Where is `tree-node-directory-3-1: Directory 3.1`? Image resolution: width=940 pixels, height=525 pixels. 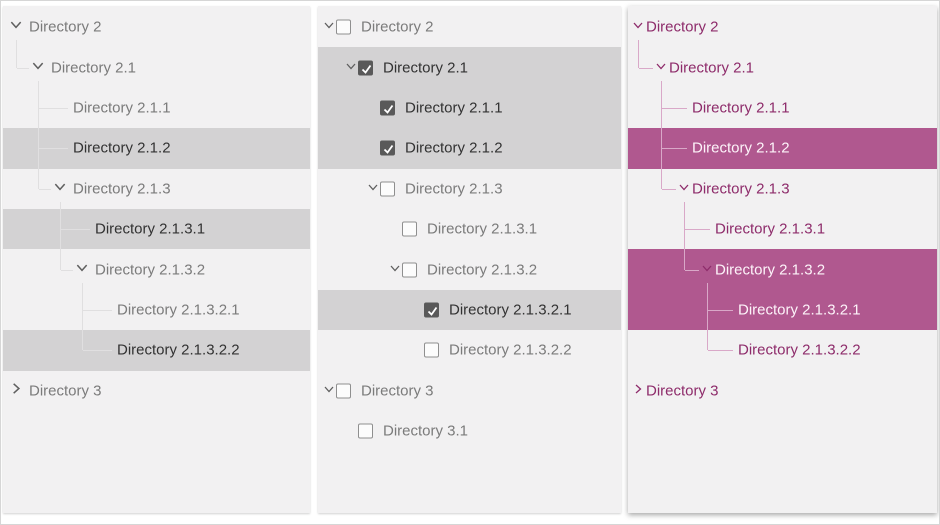
tree-node-directory-3-1: Directory 3.1 is located at coordinates (469, 431).